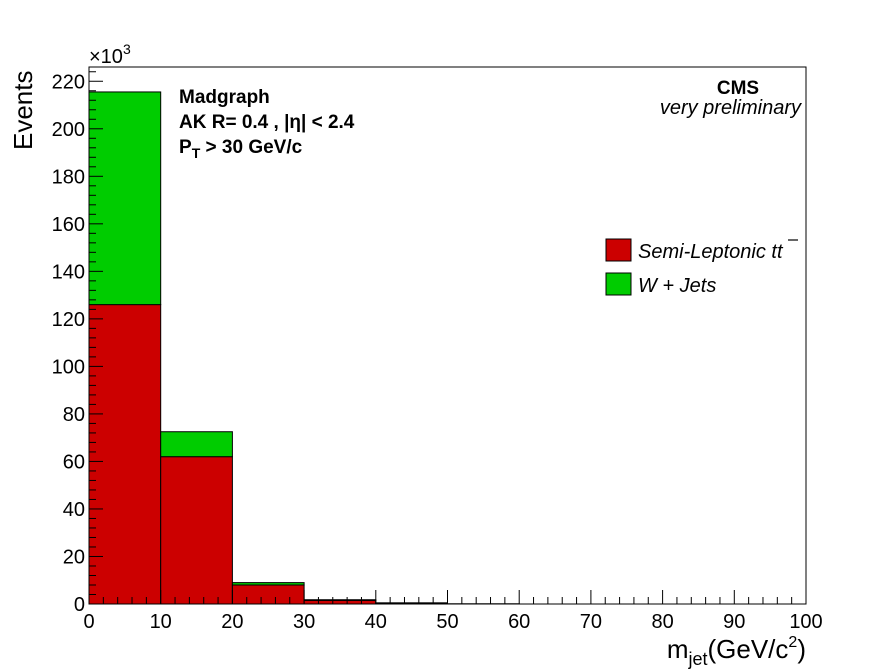 This screenshot has height=672, width=896. Describe the element at coordinates (68, 367) in the screenshot. I see `y-tick-label: 100` at that location.